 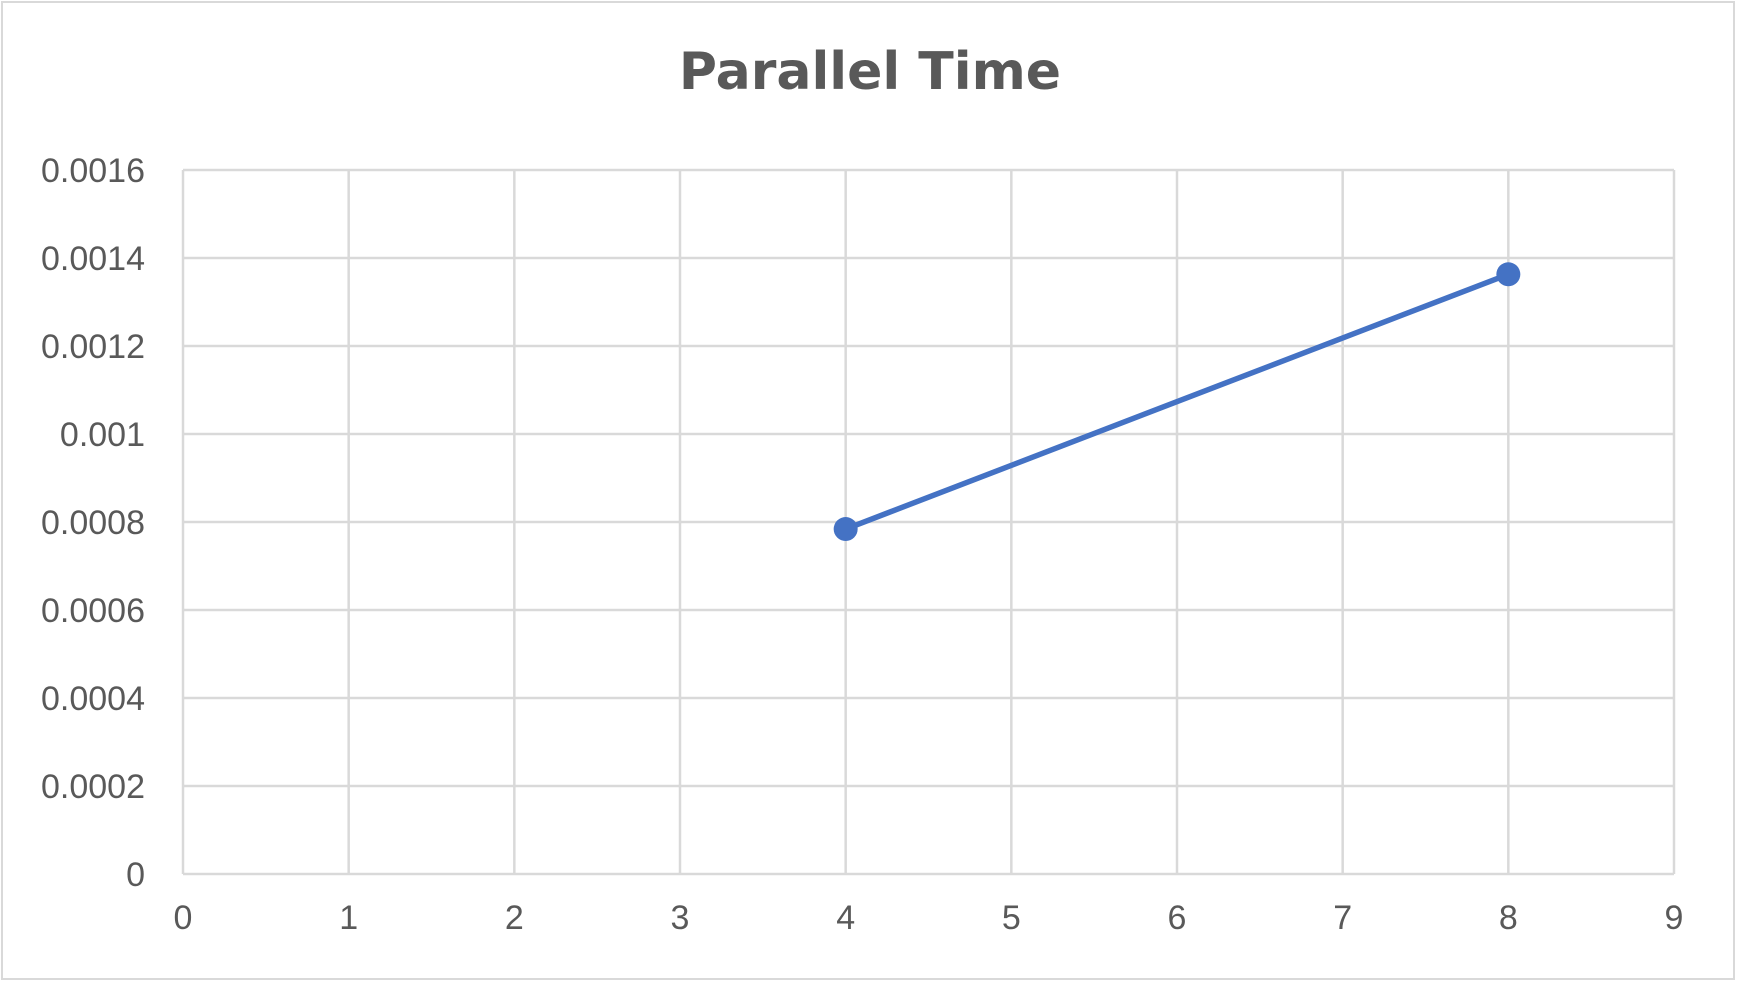 I want to click on x-tick-label: 8, so click(x=1508, y=918).